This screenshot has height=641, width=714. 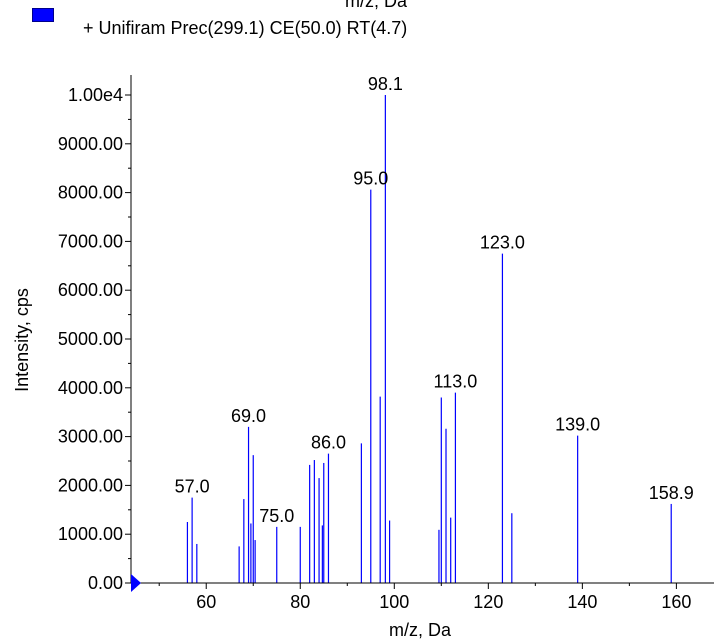 What do you see at coordinates (420, 630) in the screenshot?
I see `x-axis-label: m/z, Da` at bounding box center [420, 630].